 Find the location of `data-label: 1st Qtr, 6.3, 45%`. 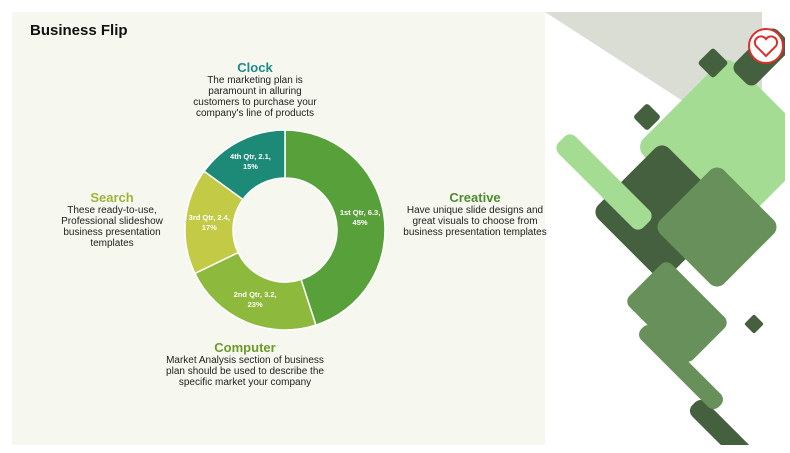

data-label: 1st Qtr, 6.3, 45% is located at coordinates (360, 218).